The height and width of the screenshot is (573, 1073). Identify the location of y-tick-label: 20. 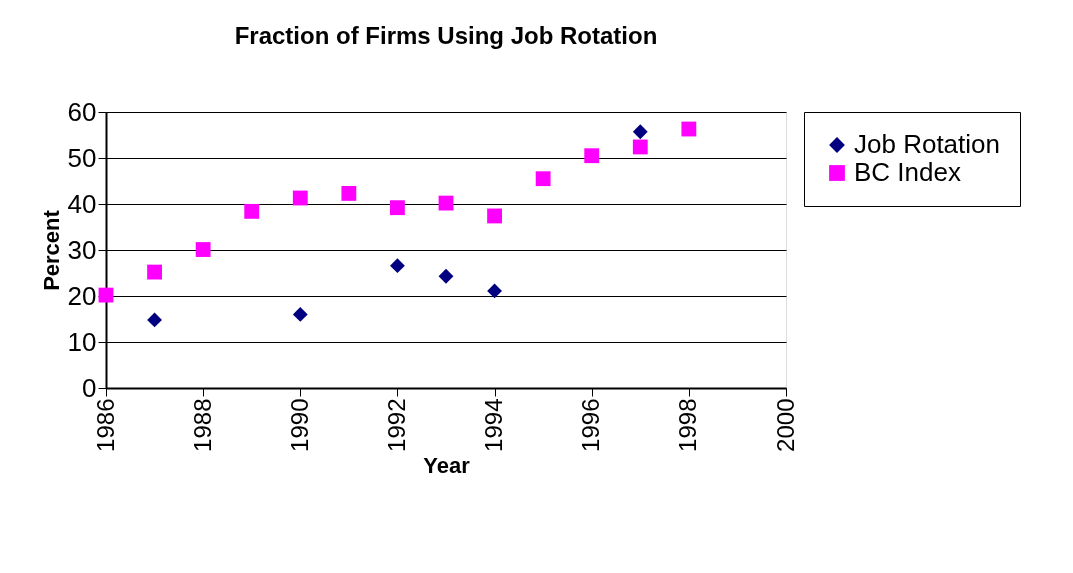
(82, 295).